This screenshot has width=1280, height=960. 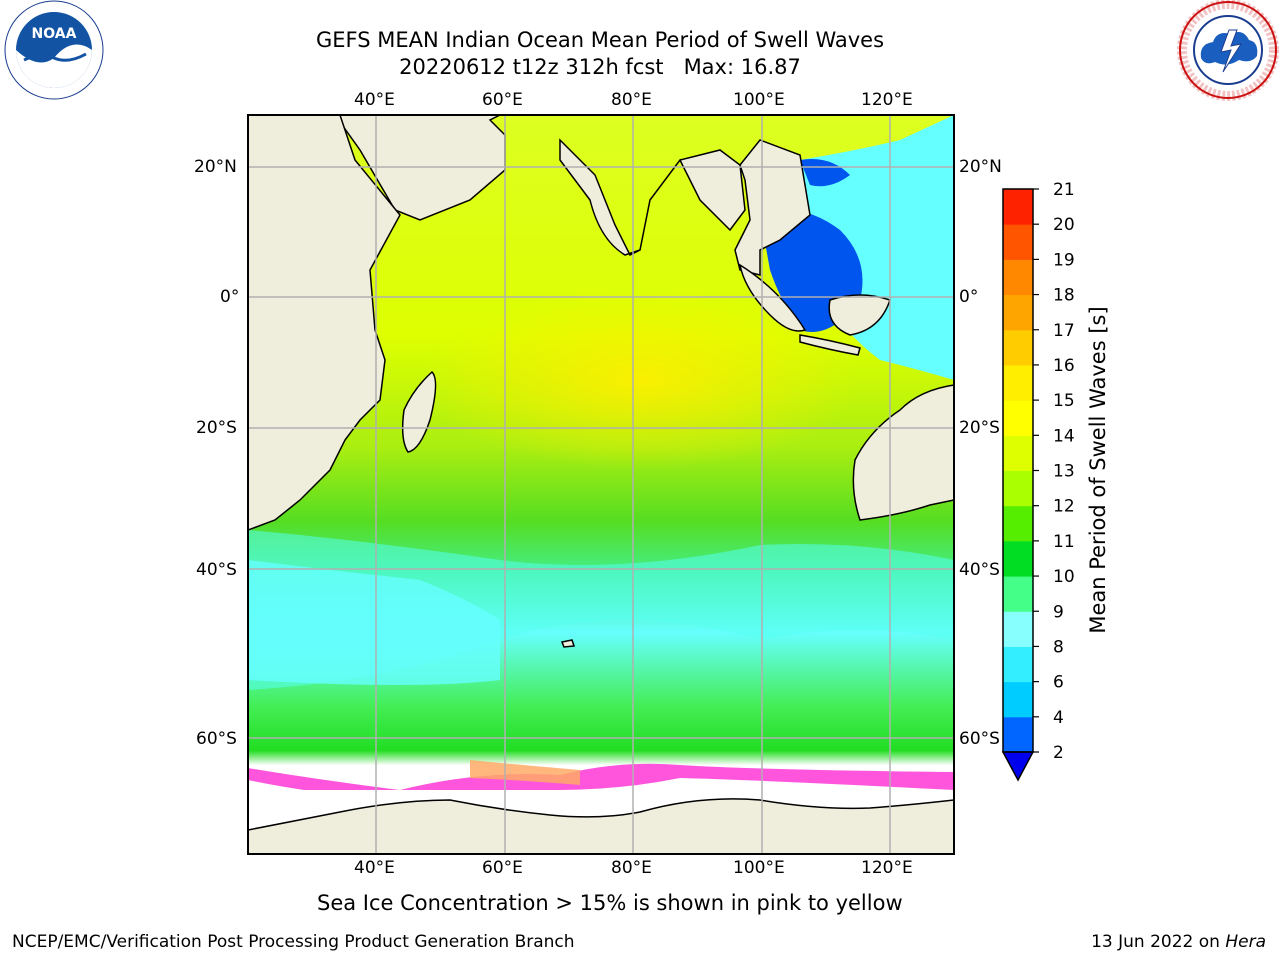 I want to click on land-australia, so click(x=903, y=452).